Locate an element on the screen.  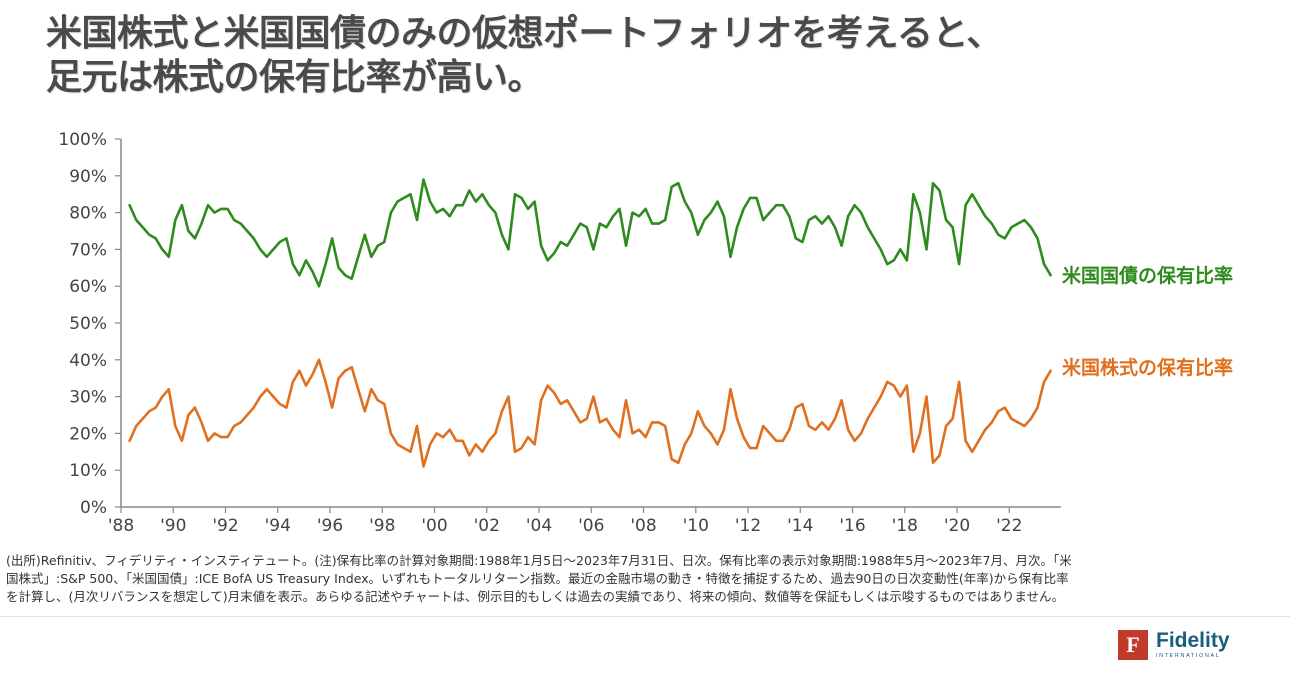
x-tick-label: '16 is located at coordinates (852, 526).